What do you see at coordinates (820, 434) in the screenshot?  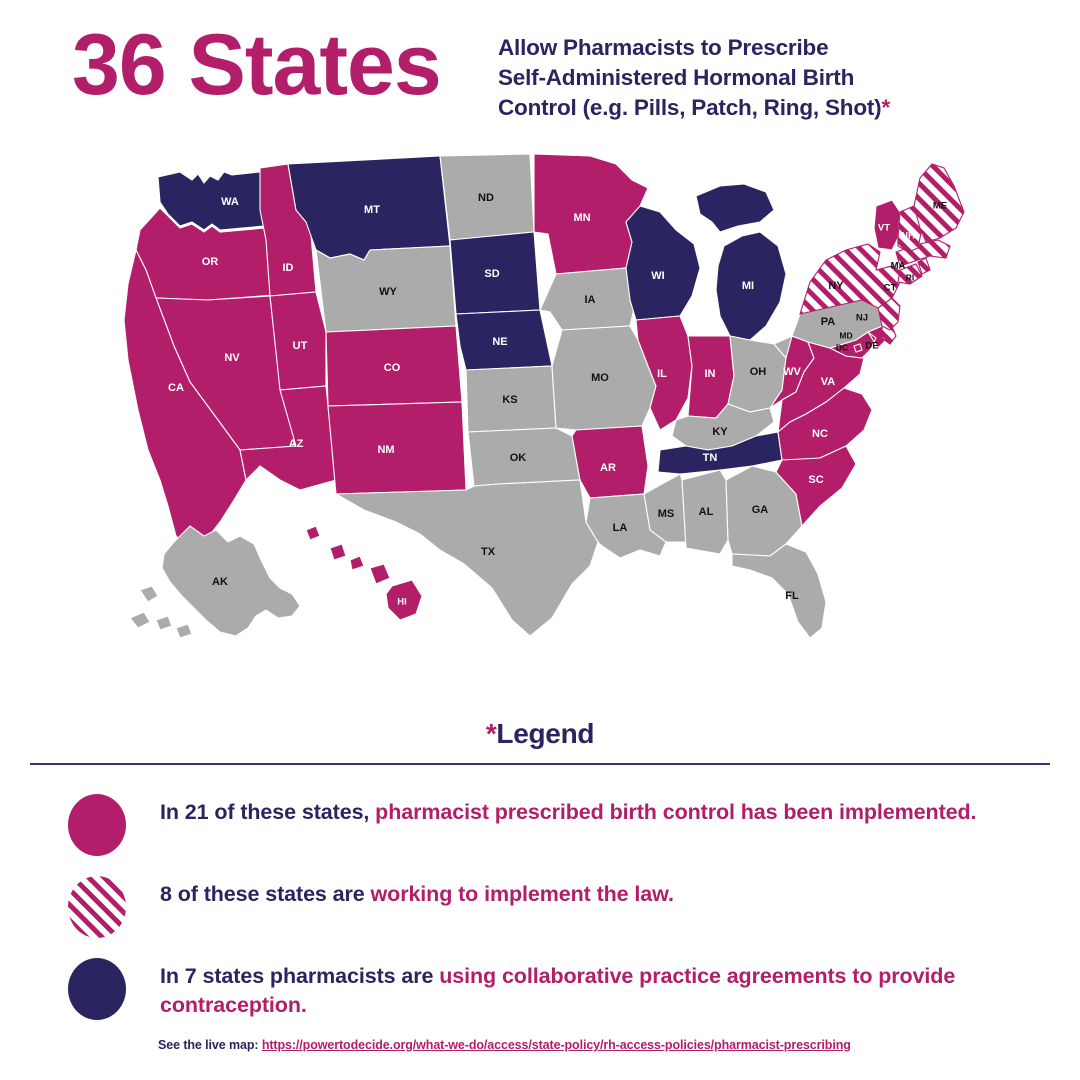 I see `map-label-NC: NC` at bounding box center [820, 434].